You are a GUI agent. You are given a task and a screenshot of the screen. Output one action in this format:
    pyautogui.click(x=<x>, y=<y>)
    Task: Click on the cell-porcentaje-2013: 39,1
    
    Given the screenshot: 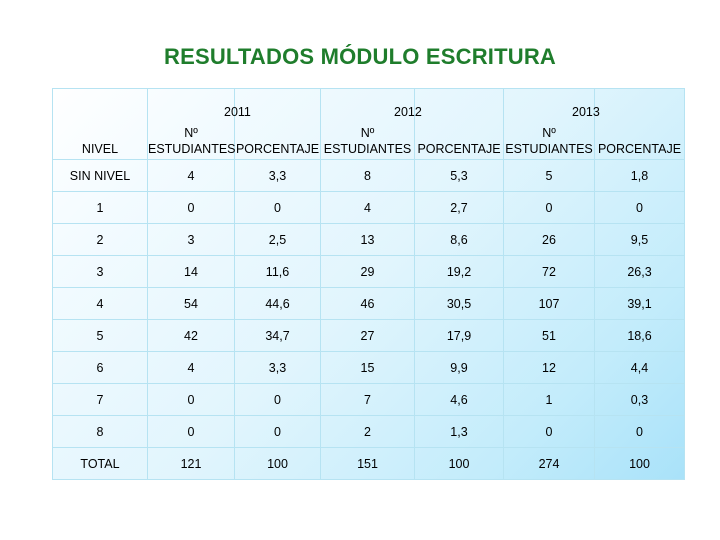 What is the action you would take?
    pyautogui.click(x=639, y=303)
    